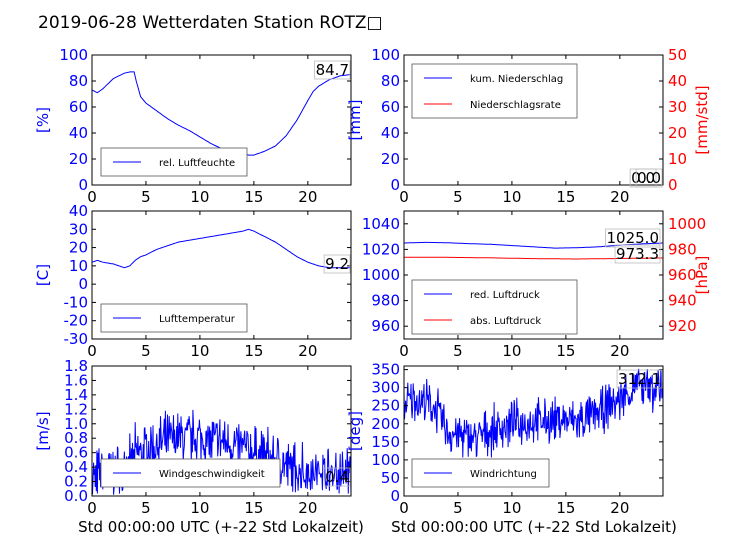 The height and width of the screenshot is (552, 736). I want to click on y-tick-label: 1.8, so click(76, 366).